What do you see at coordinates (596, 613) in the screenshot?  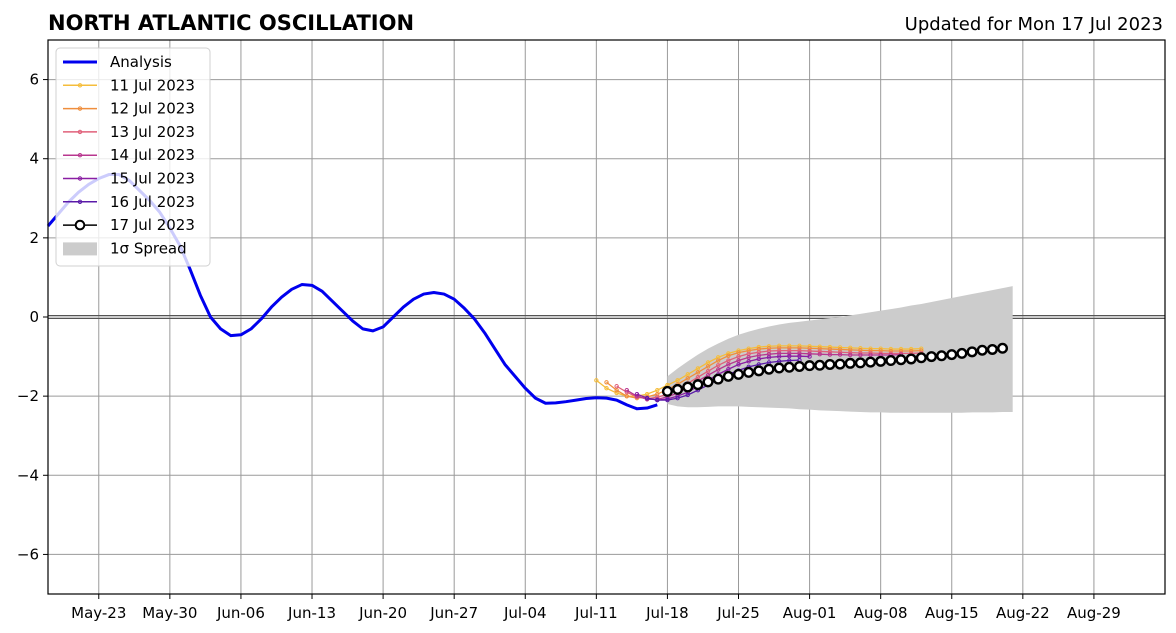 I see `x-tick-label: Jul-11` at bounding box center [596, 613].